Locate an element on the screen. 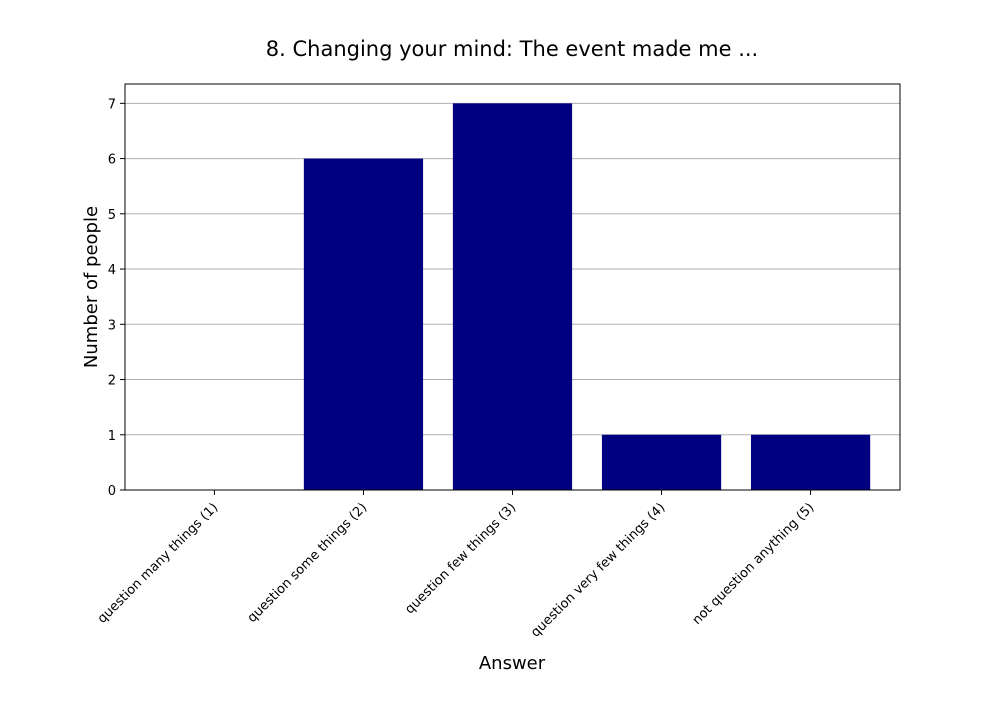  x-tick-label: question some things (2) is located at coordinates (308, 563).